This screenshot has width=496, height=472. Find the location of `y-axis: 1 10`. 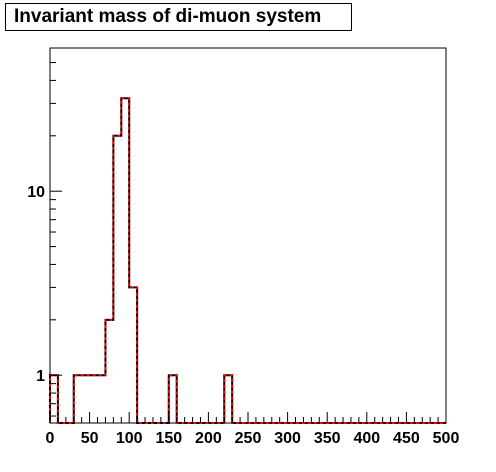

y-axis: 1 10 is located at coordinates (44, 232).